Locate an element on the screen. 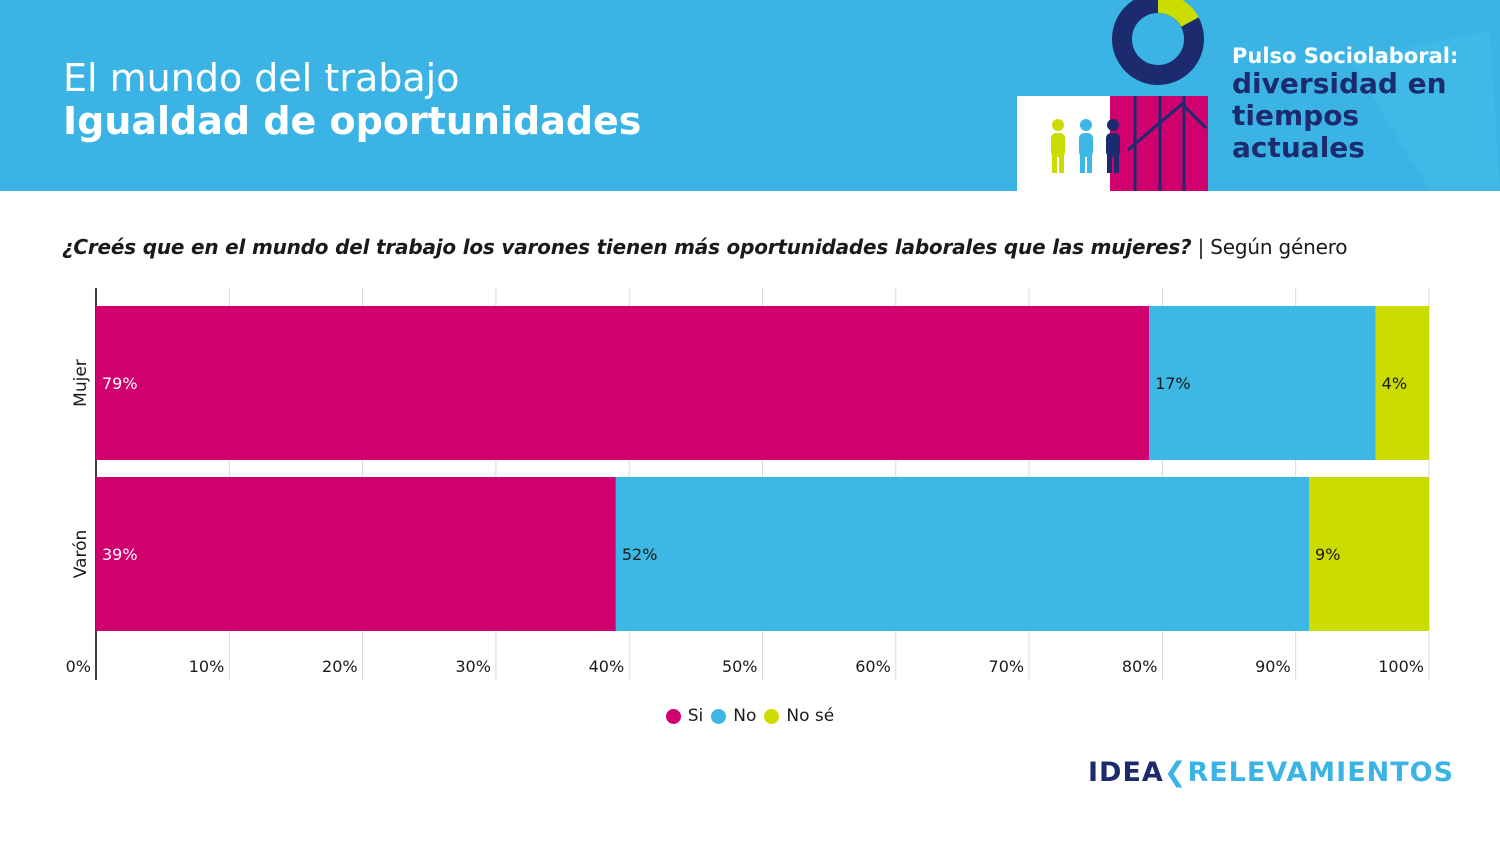  data-label: 9% is located at coordinates (1327, 554).